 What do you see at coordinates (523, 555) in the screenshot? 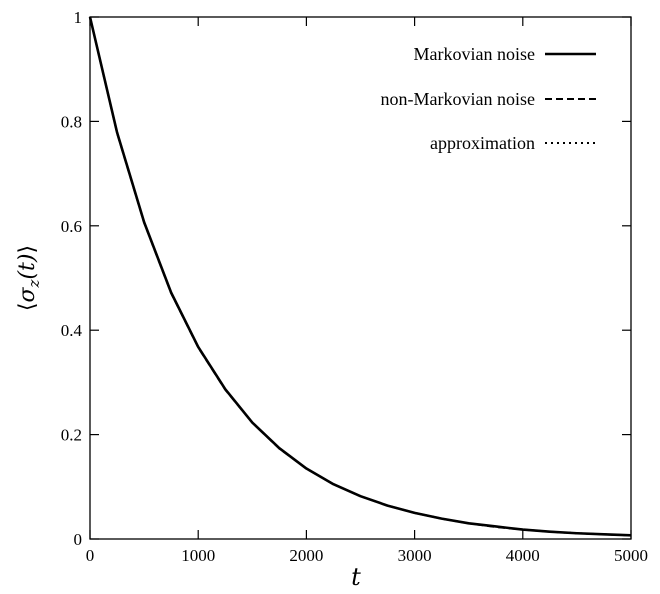
I see `x-tick-label: 4000` at bounding box center [523, 555].